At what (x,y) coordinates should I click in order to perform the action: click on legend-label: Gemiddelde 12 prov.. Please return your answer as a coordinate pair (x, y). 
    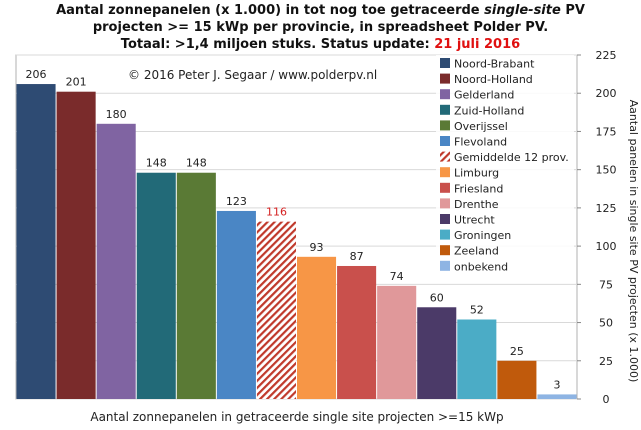
    Looking at the image, I should click on (511, 157).